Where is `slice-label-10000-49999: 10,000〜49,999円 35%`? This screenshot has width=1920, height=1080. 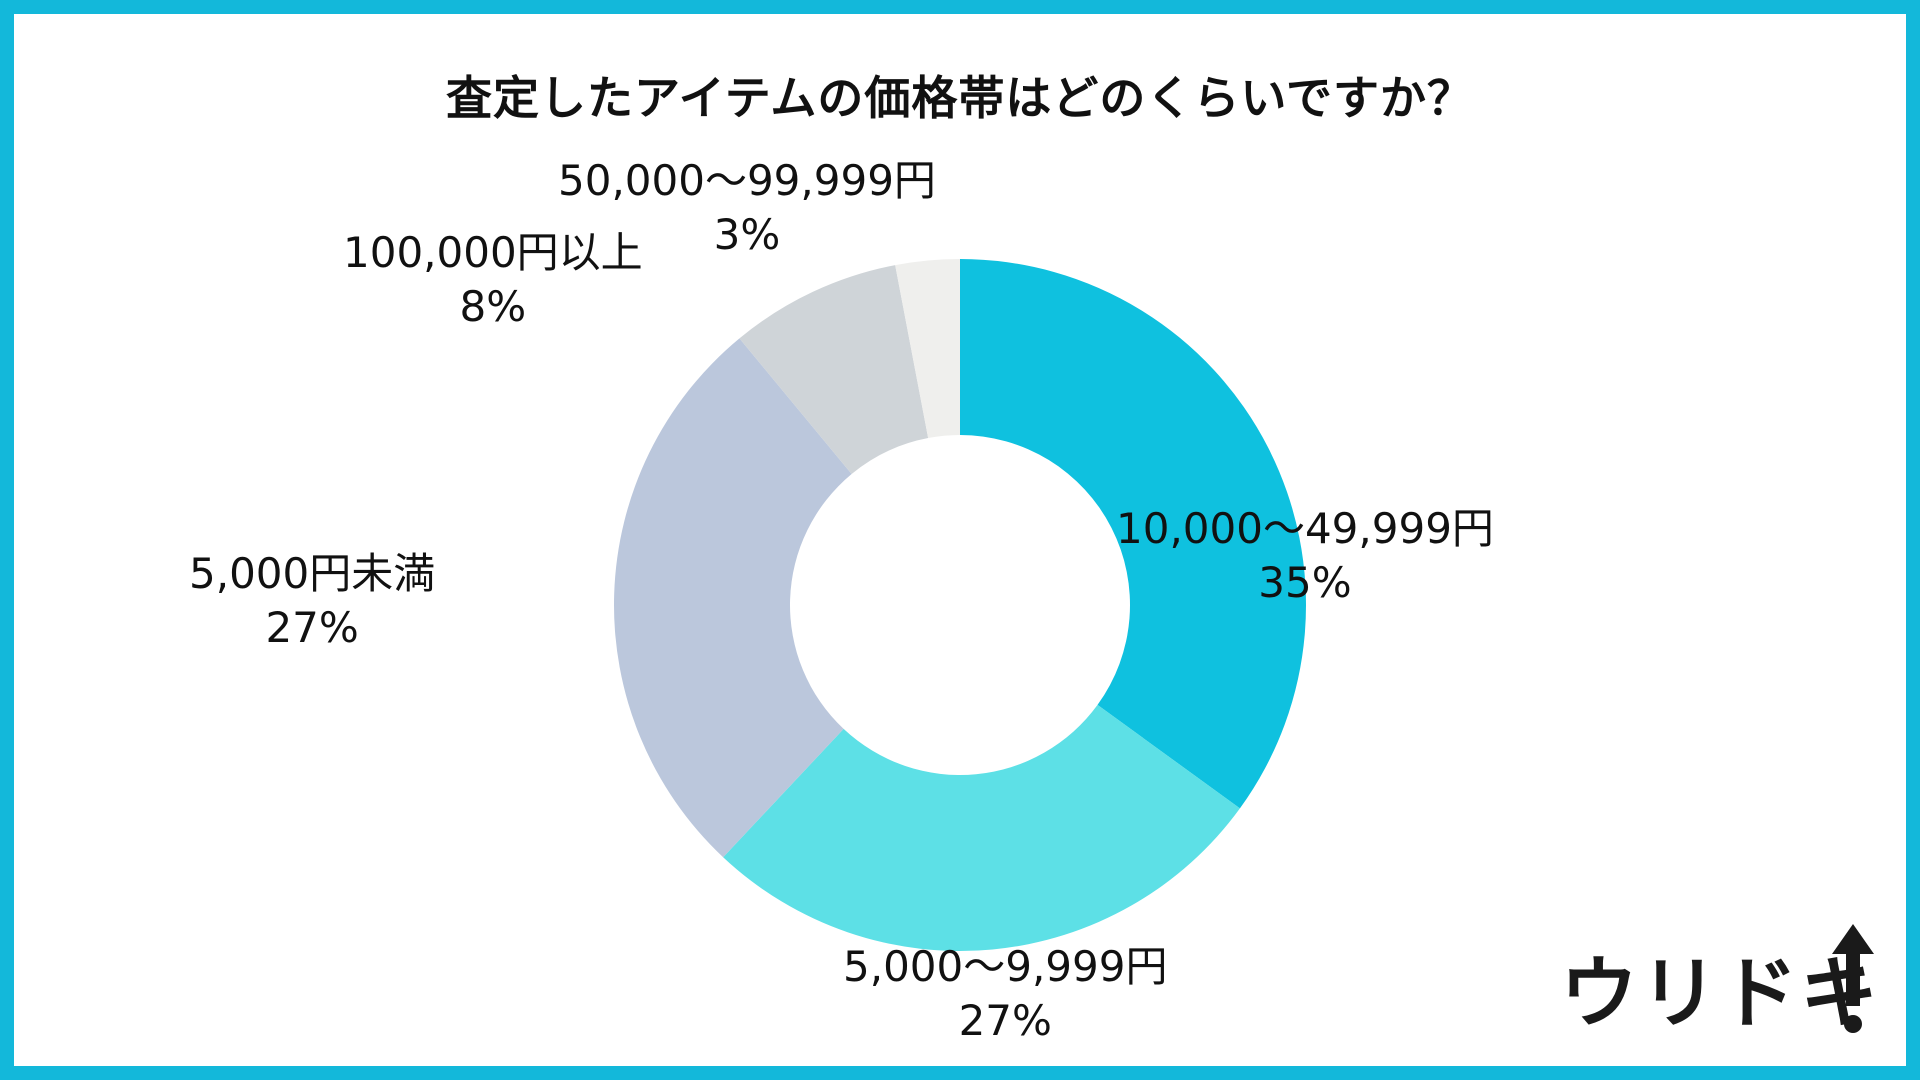
slice-label-10000-49999: 10,000〜49,999円 35% is located at coordinates (1305, 556).